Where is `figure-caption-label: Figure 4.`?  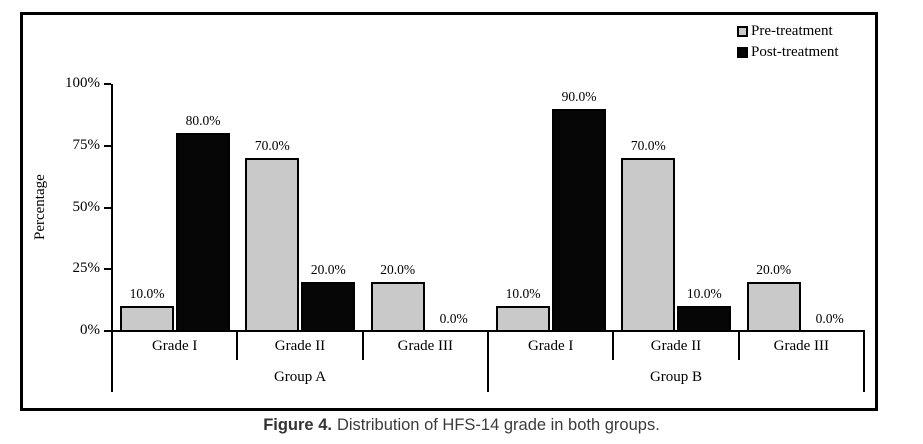
figure-caption-label: Figure 4. is located at coordinates (297, 425).